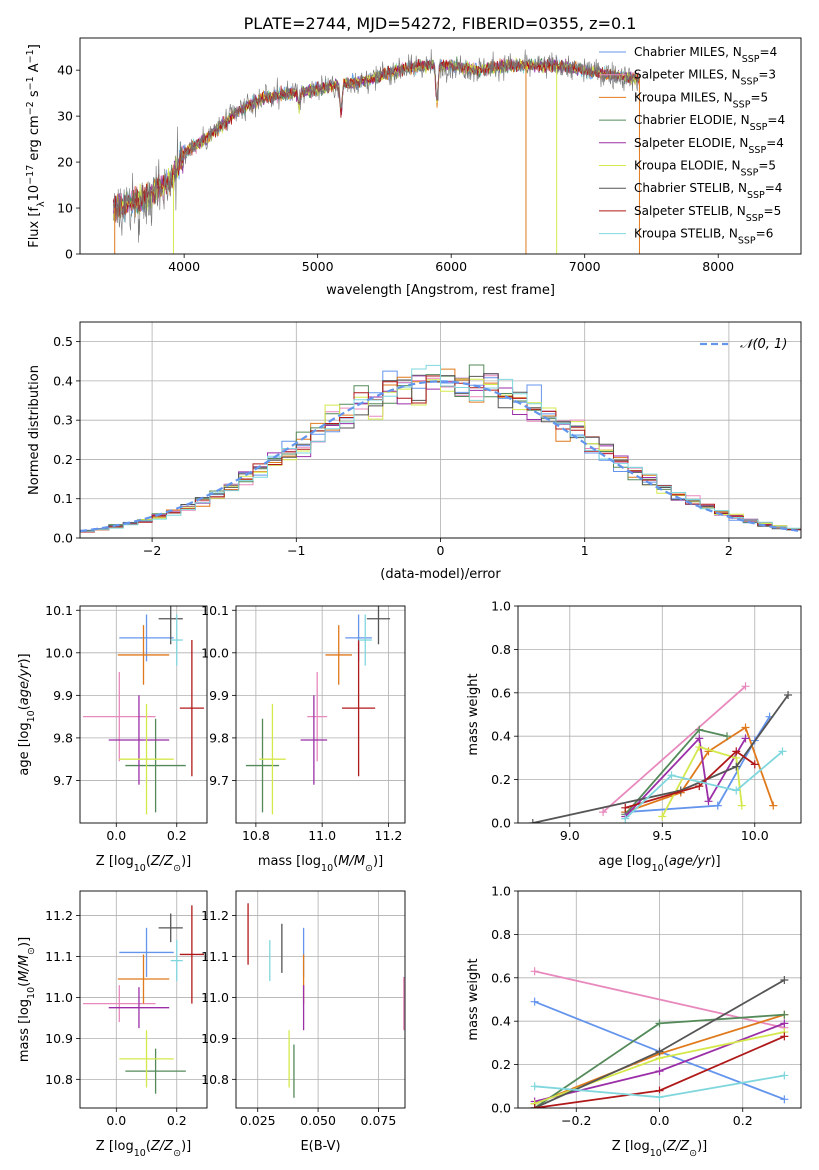 The image size is (819, 1170). I want to click on mass-weight-vs-Z-ylabel: mass weight, so click(473, 999).